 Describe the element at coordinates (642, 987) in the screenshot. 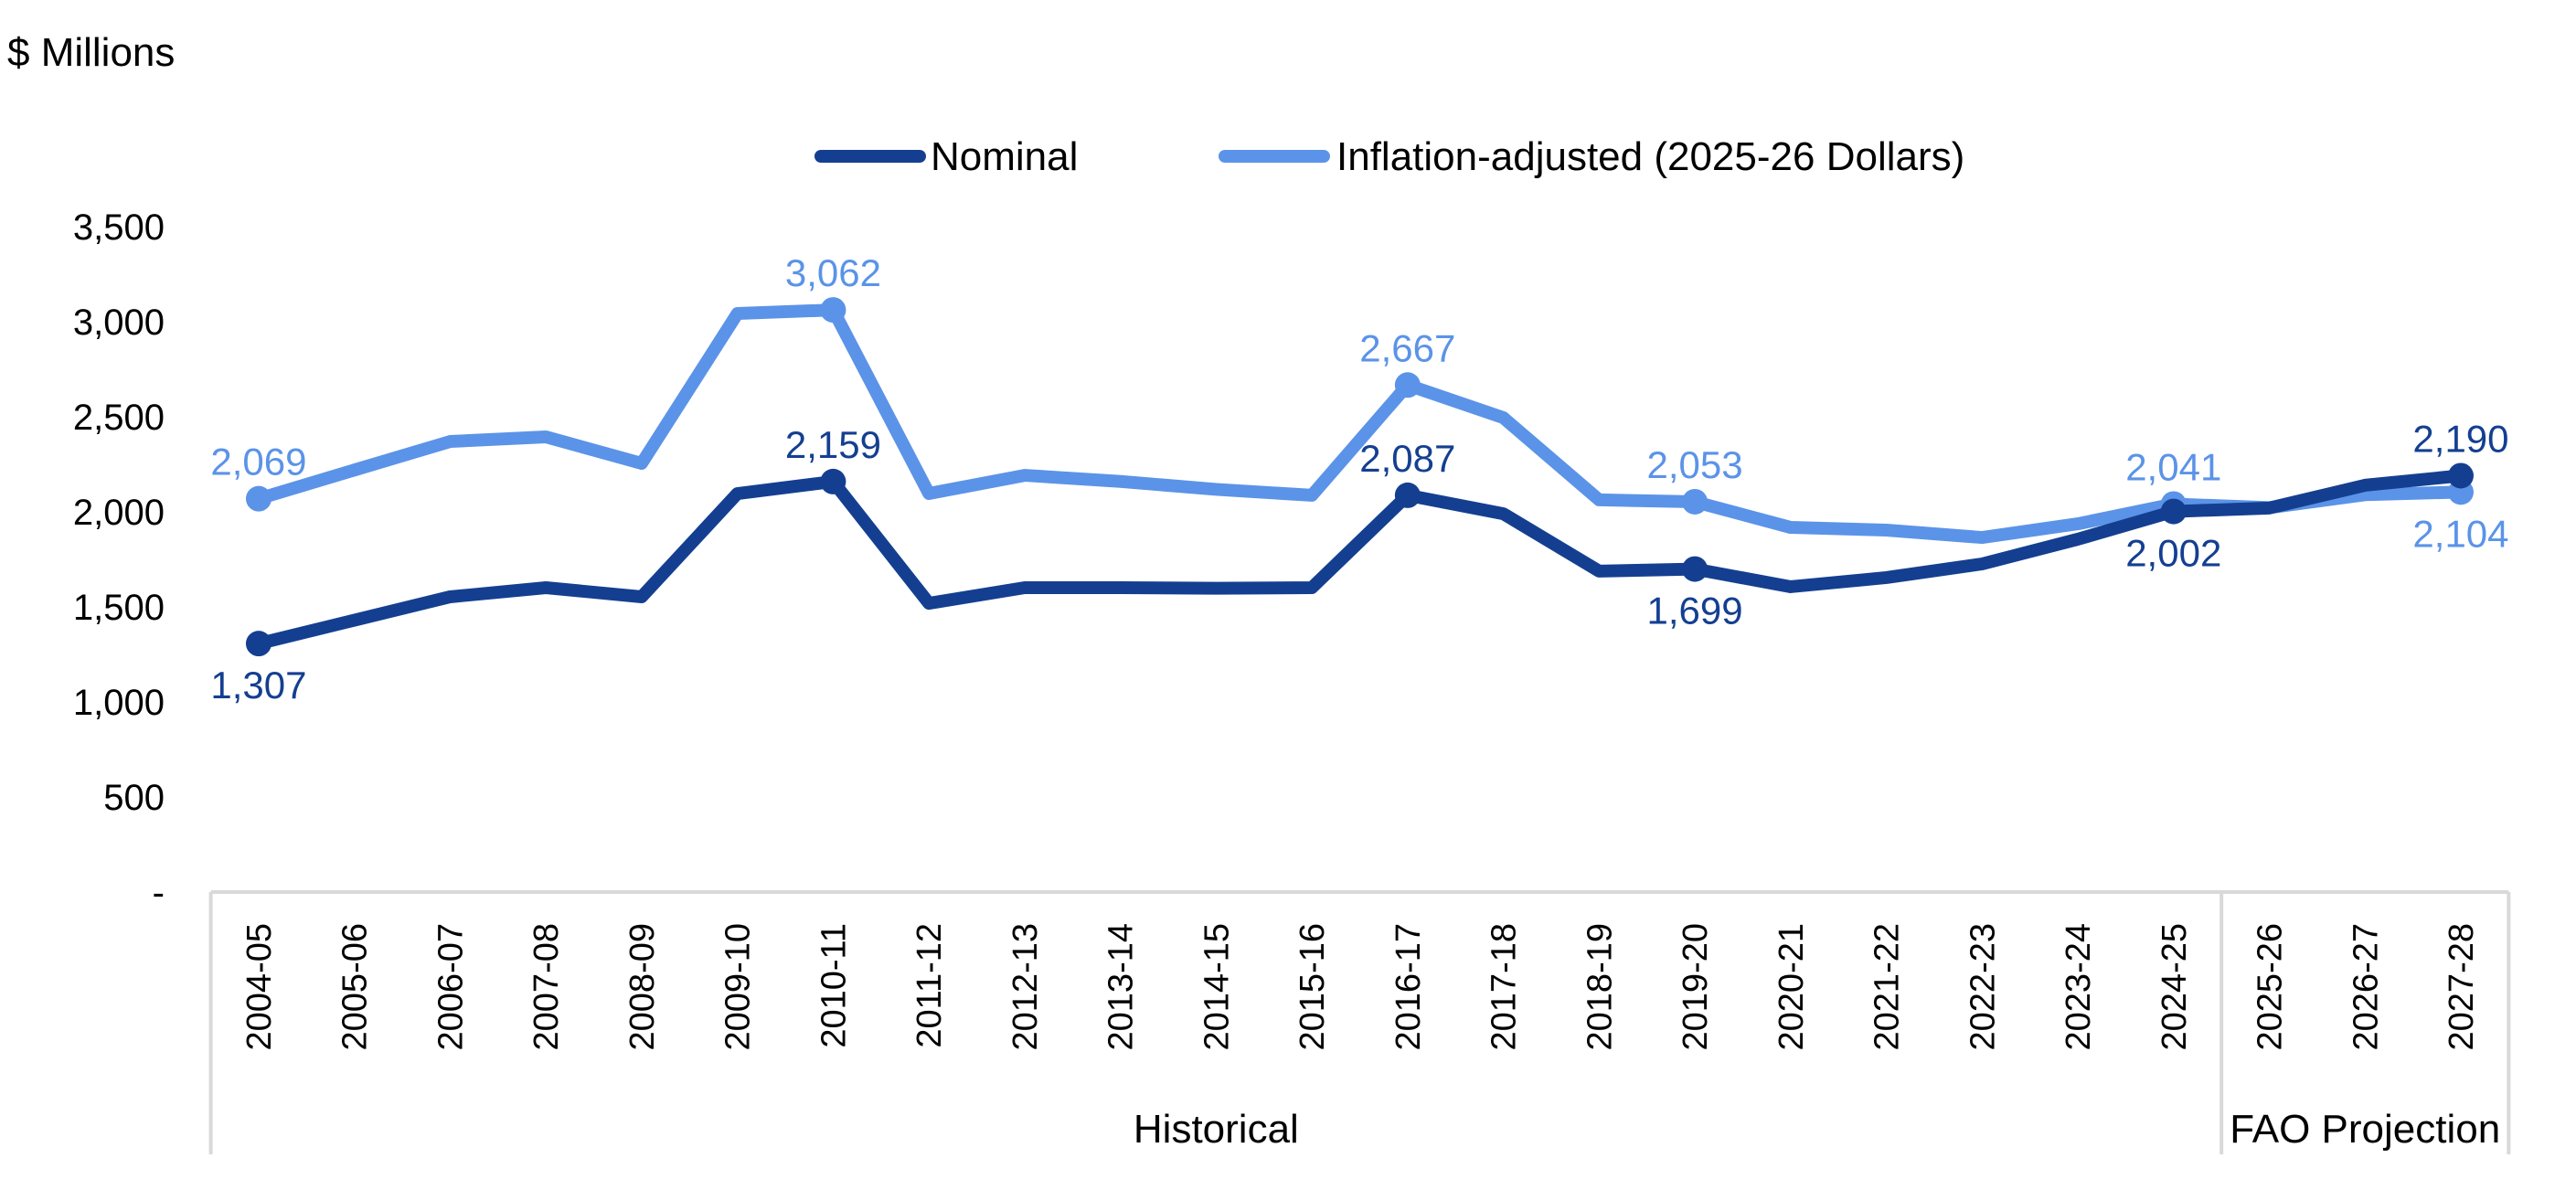

I see `x-tick-label: 2008-09` at that location.